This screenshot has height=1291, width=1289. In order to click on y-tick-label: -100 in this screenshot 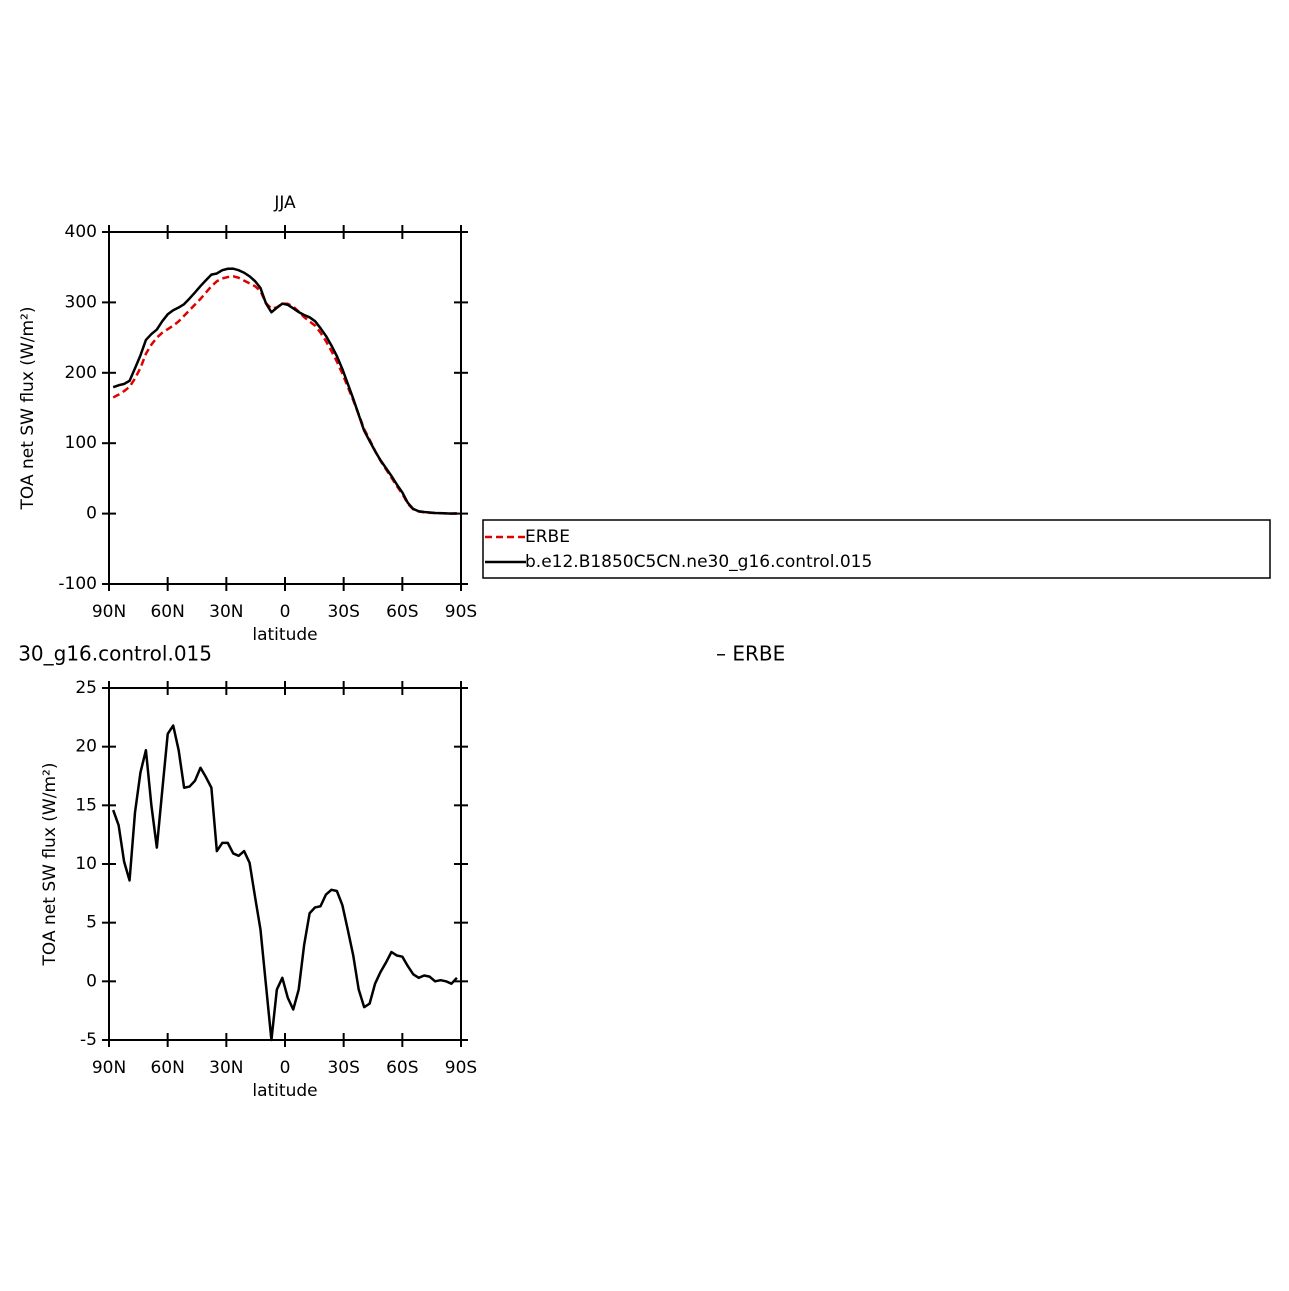, I will do `click(77, 584)`.